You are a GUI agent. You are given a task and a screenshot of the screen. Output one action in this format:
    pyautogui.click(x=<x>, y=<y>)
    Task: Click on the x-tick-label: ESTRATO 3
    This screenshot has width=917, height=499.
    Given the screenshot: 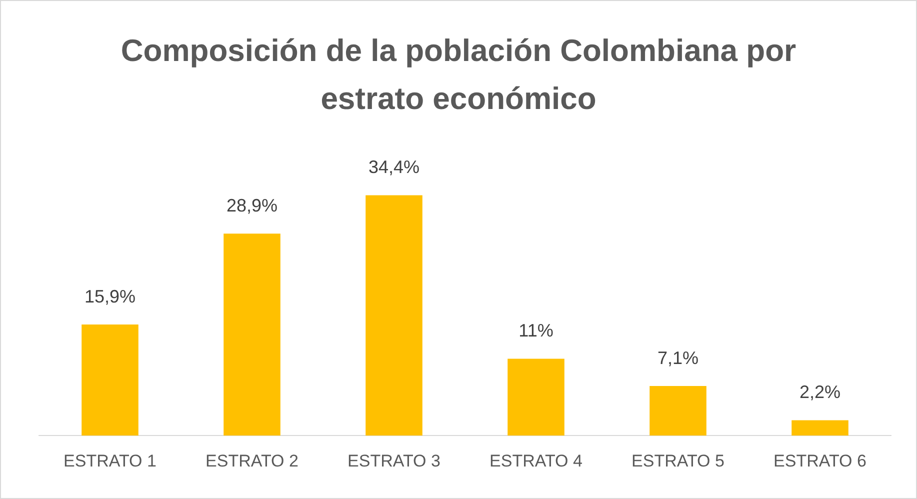 What is the action you would take?
    pyautogui.click(x=394, y=460)
    